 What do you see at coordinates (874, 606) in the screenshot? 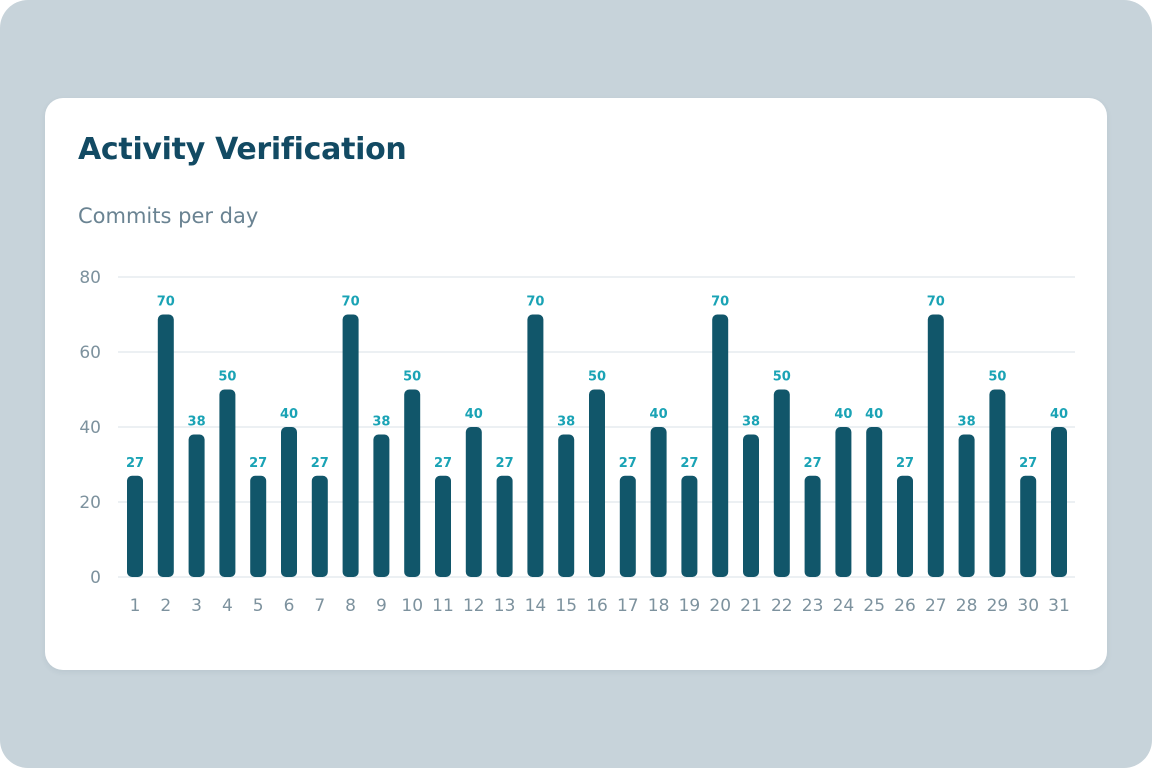
I see `x-tick-label: 25` at bounding box center [874, 606].